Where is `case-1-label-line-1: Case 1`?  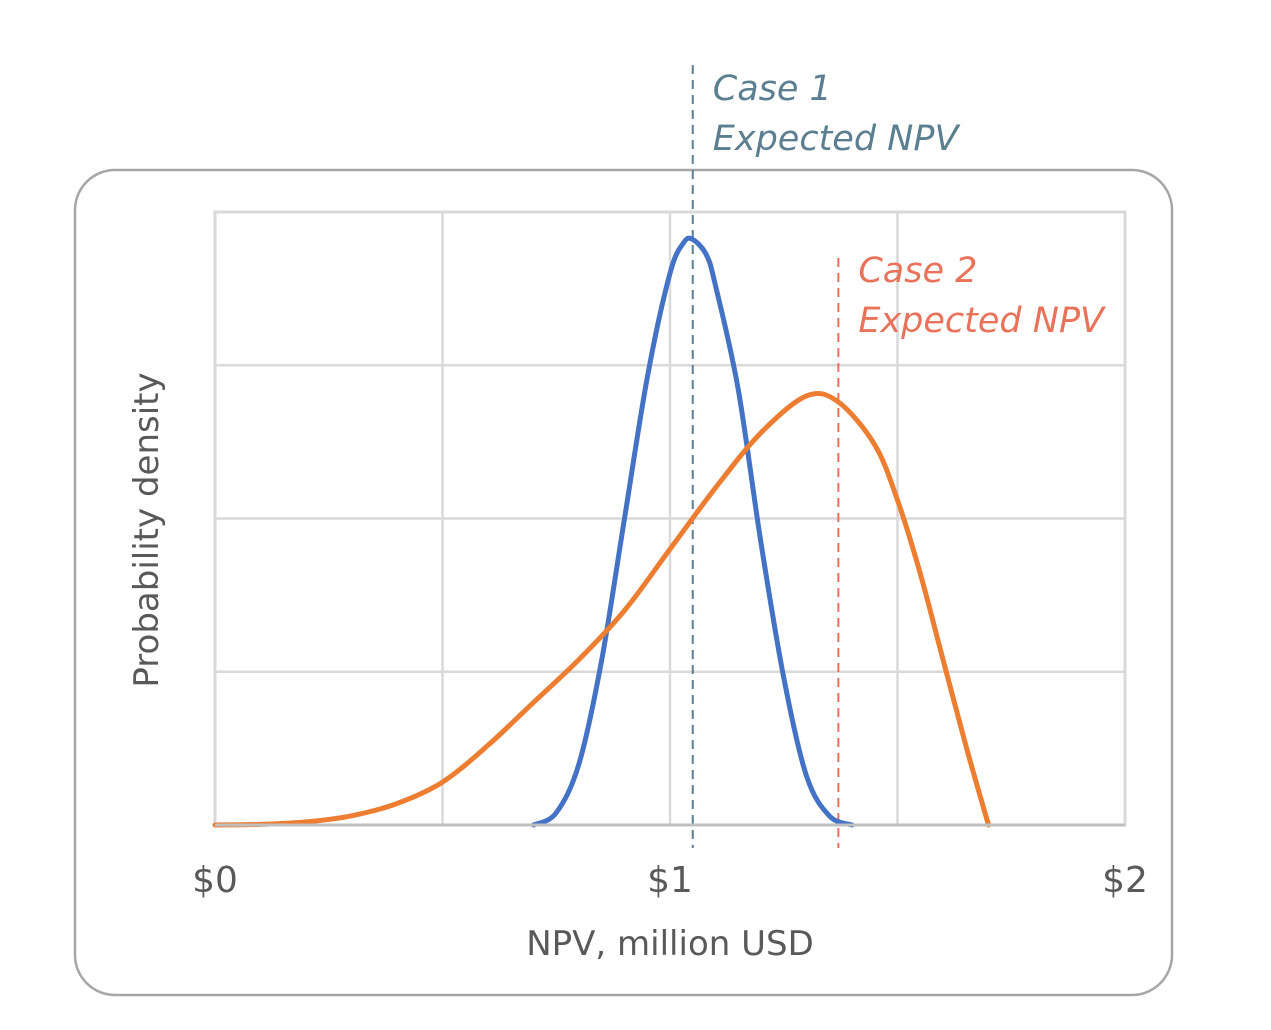 case-1-label-line-1: Case 1 is located at coordinates (772, 89).